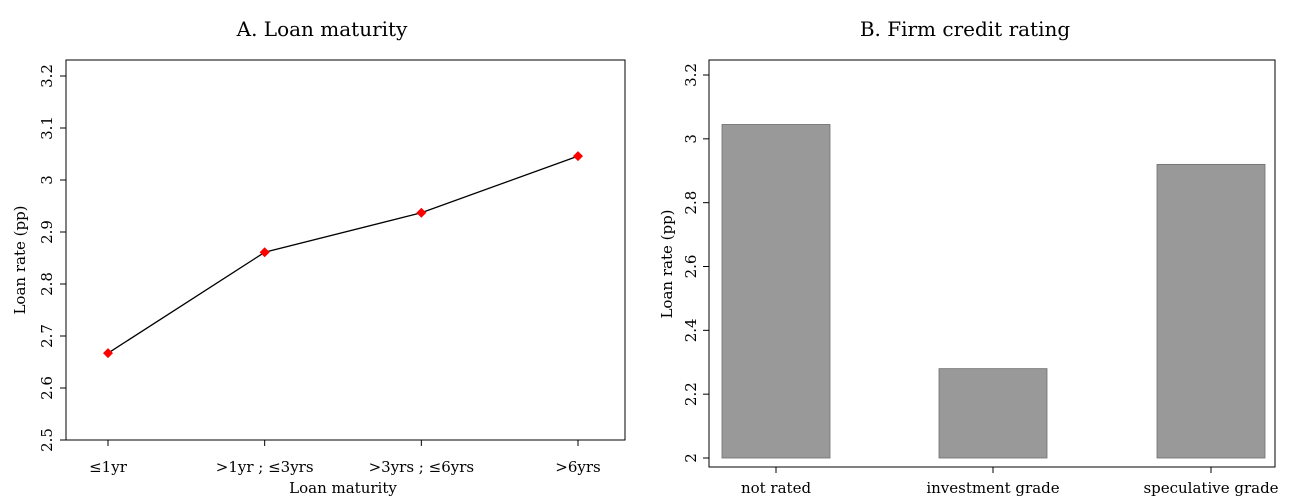 This screenshot has height=499, width=1289. What do you see at coordinates (265, 467) in the screenshot?
I see `panel-a-x-tick-label: >1yr ; ≤3yrs` at bounding box center [265, 467].